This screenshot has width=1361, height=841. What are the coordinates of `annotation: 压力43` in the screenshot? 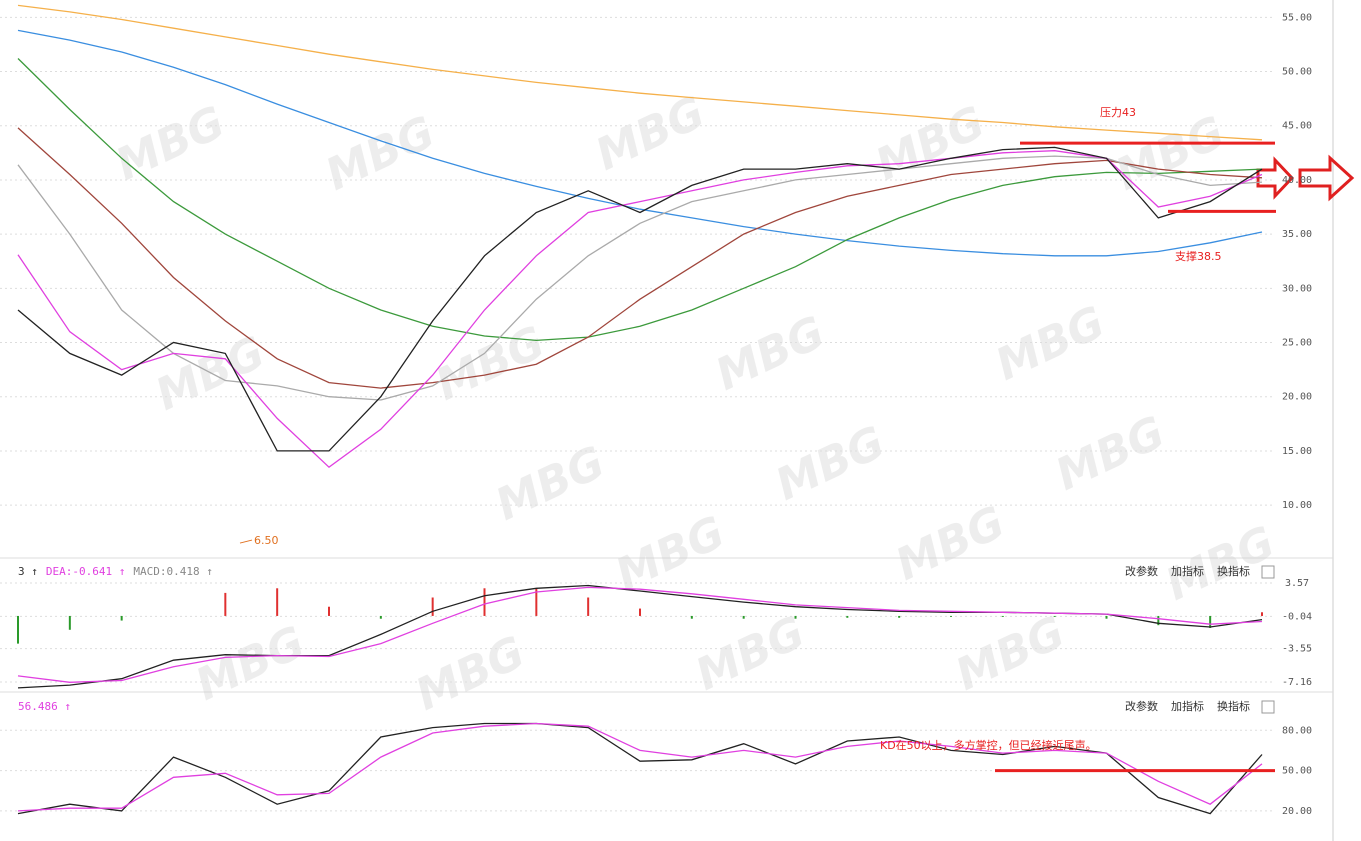 It's located at (1118, 112).